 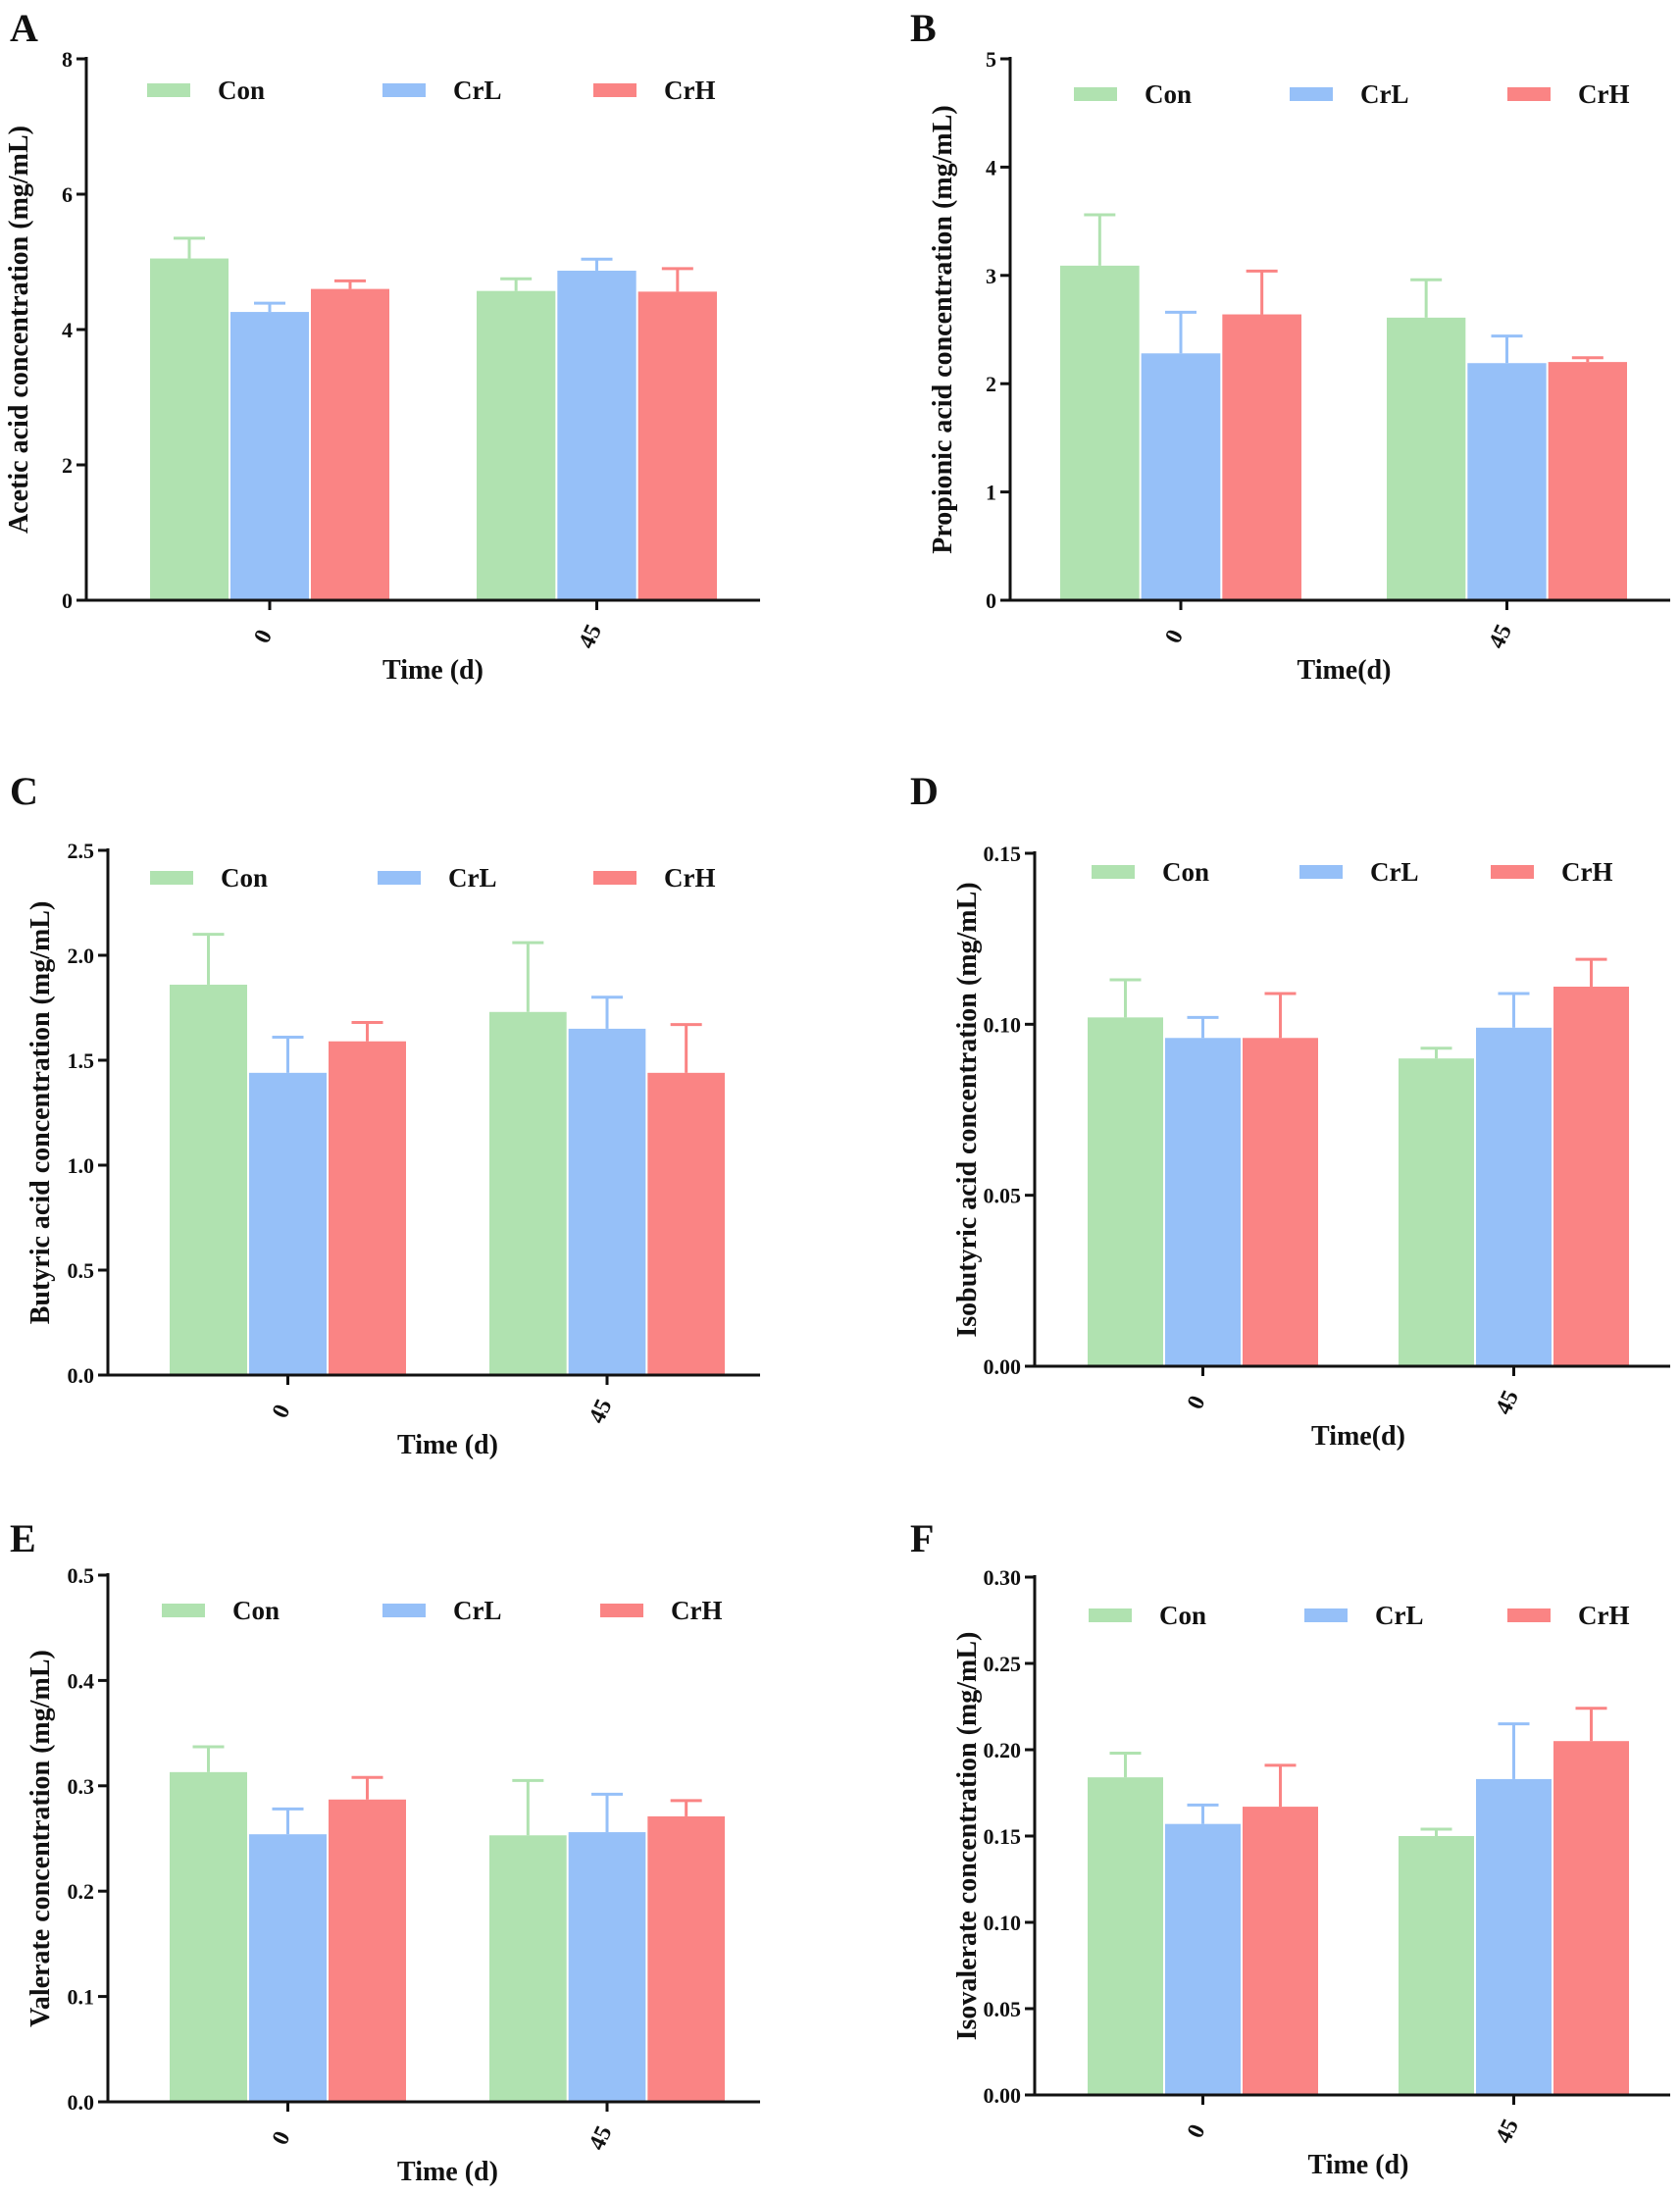 What do you see at coordinates (81, 1270) in the screenshot?
I see `y-tick-label: 0.5` at bounding box center [81, 1270].